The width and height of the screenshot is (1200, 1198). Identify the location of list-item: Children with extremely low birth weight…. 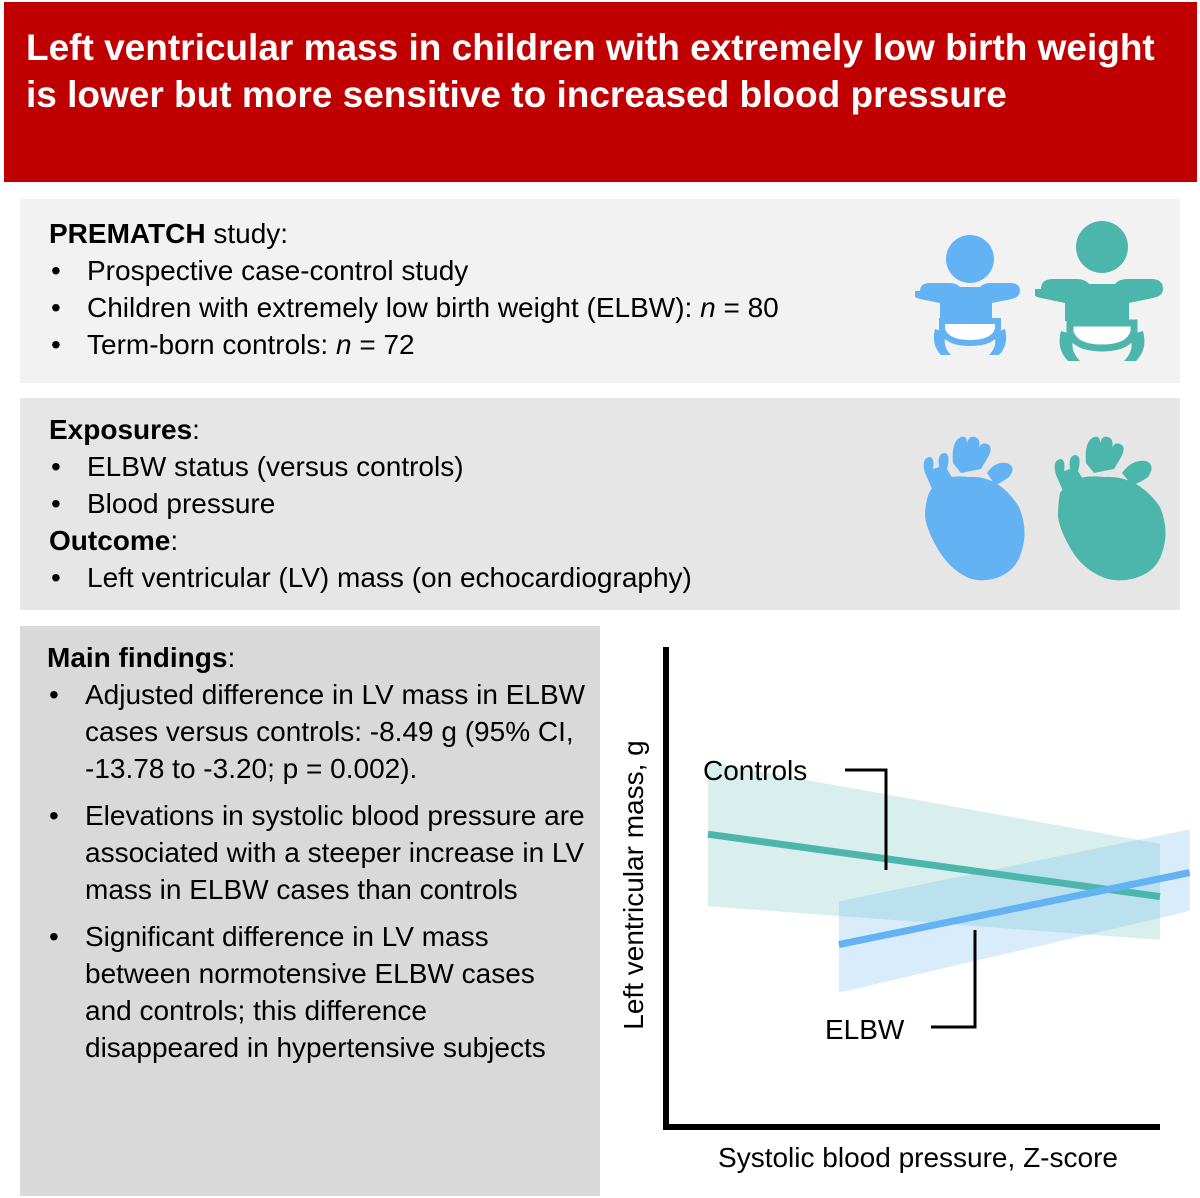
(414, 307).